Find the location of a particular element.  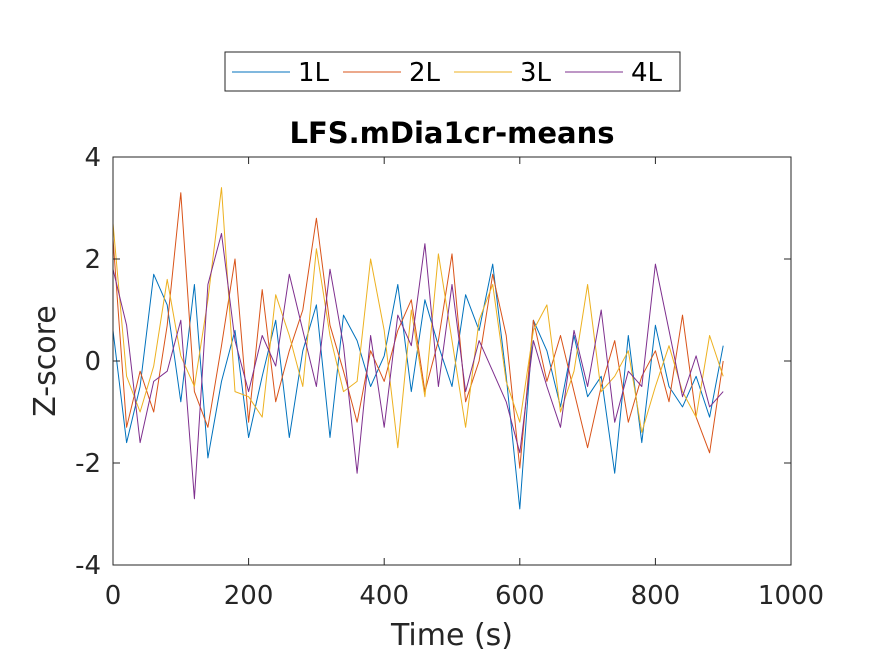

y-tick-label: 0 is located at coordinates (92, 362).